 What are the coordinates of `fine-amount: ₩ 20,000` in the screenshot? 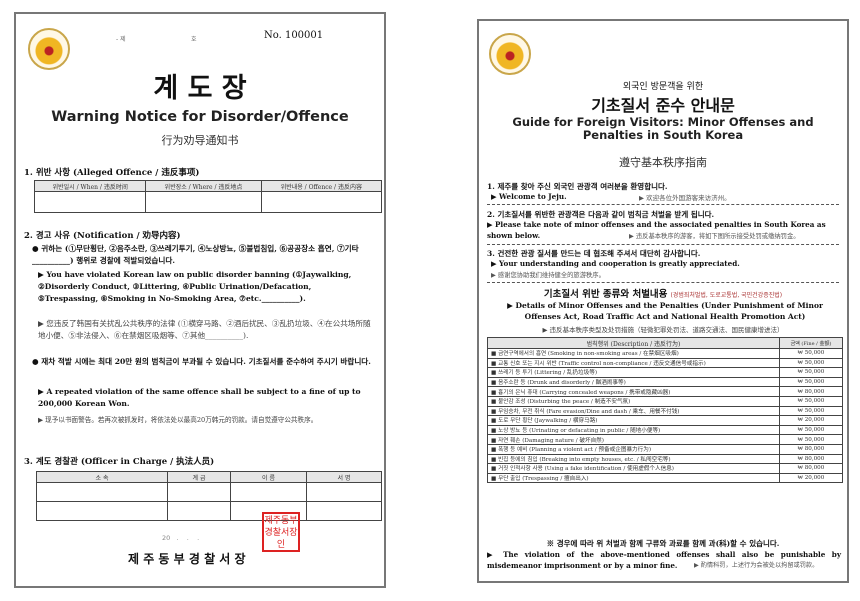 It's located at (811, 478).